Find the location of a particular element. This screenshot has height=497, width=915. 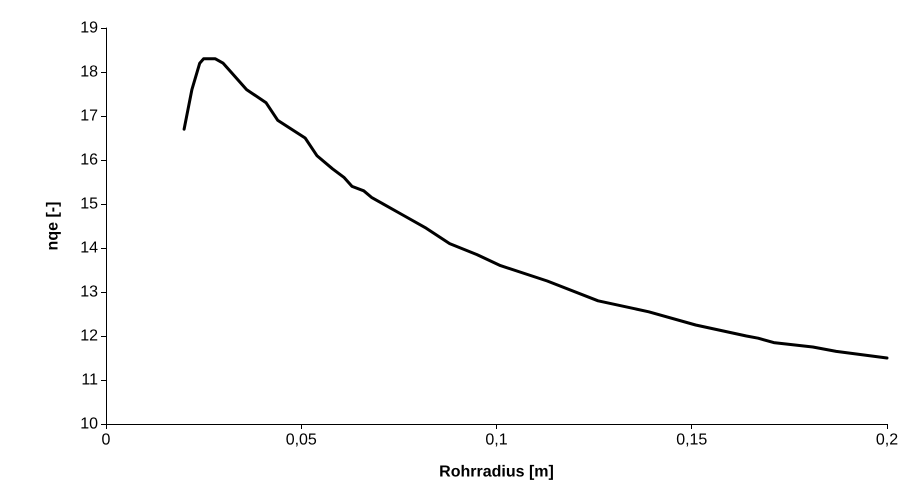

y-tick-label: 16 is located at coordinates (89, 160).